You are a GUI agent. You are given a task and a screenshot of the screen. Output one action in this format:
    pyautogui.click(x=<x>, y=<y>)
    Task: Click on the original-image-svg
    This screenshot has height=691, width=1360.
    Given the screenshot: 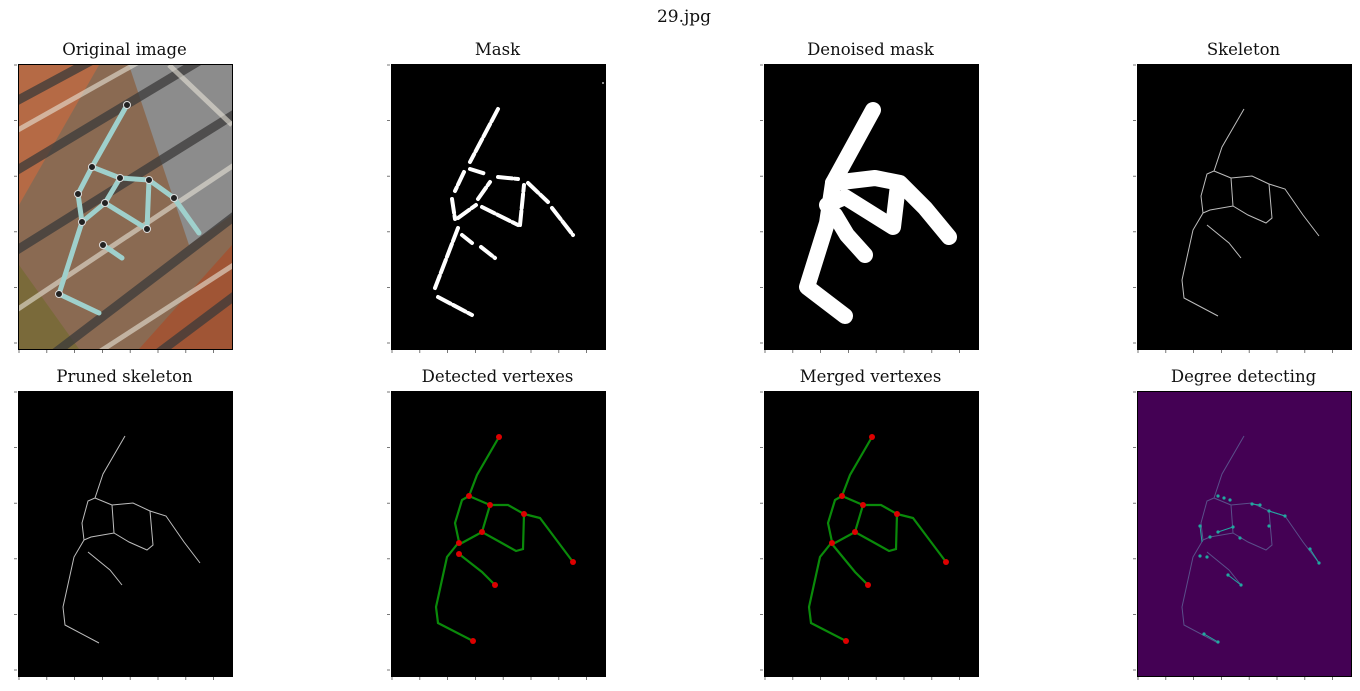 What is the action you would take?
    pyautogui.click(x=125, y=207)
    